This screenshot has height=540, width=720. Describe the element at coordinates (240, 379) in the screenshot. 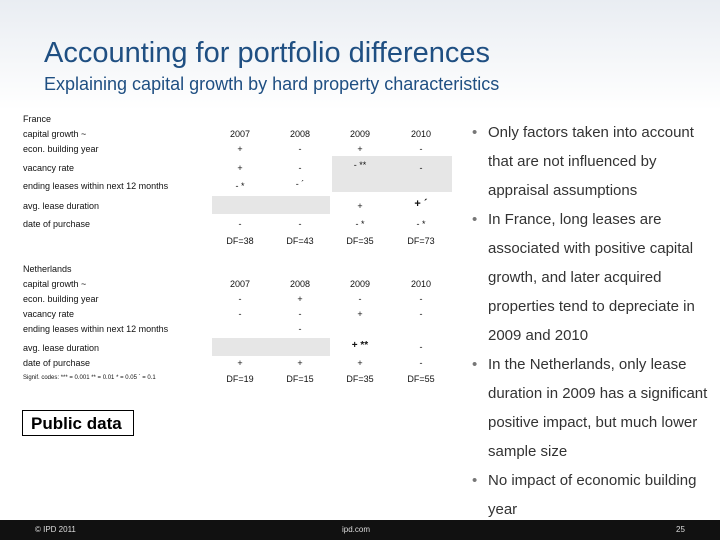

I see `df-value: DF=19` at that location.